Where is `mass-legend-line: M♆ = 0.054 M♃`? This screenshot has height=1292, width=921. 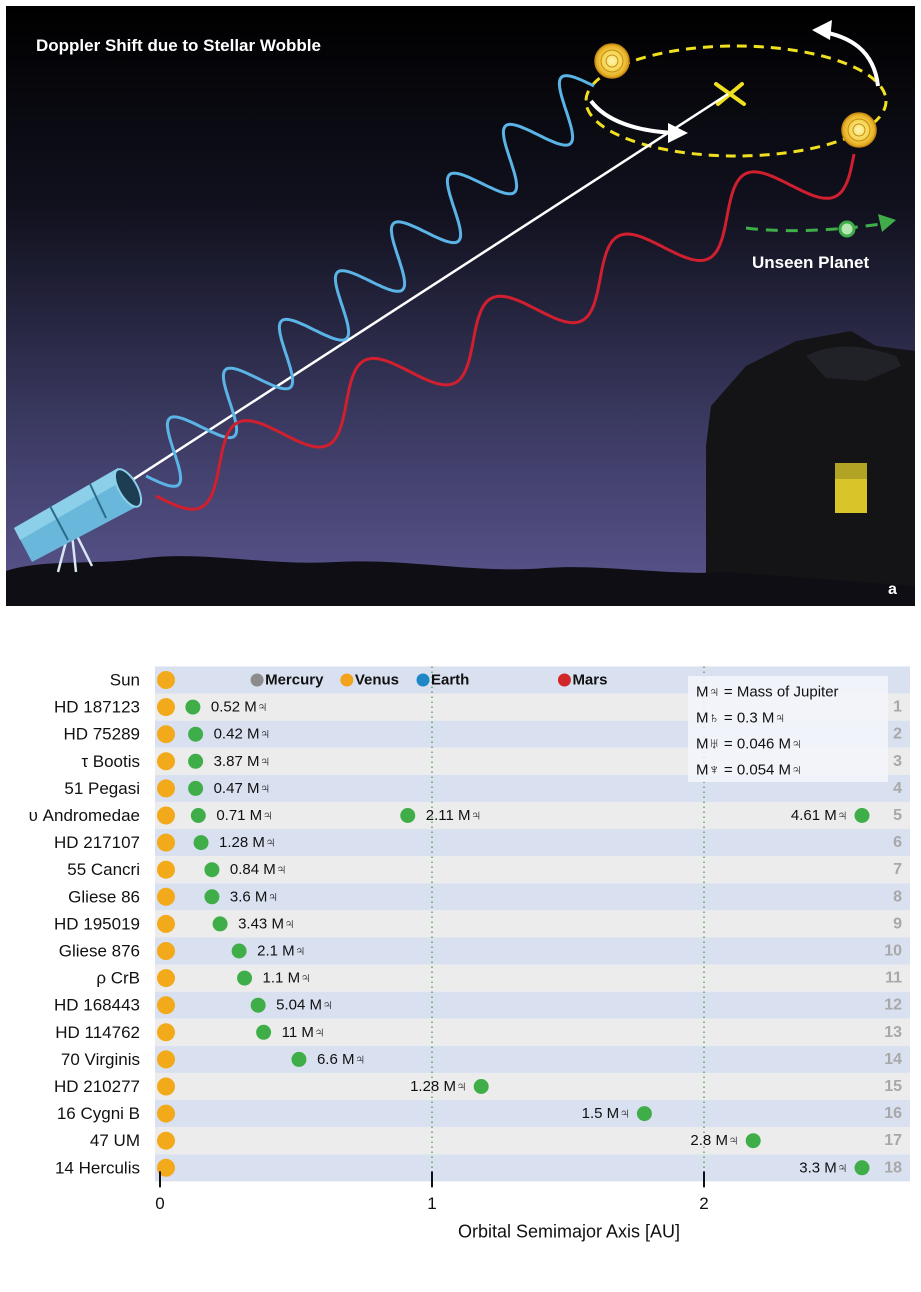
mass-legend-line: M♆ = 0.054 M♃ is located at coordinates (749, 770).